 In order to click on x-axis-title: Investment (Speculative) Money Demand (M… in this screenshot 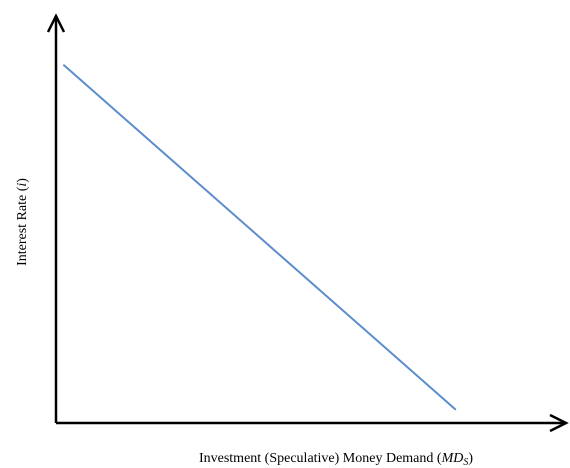, I will do `click(336, 459)`.